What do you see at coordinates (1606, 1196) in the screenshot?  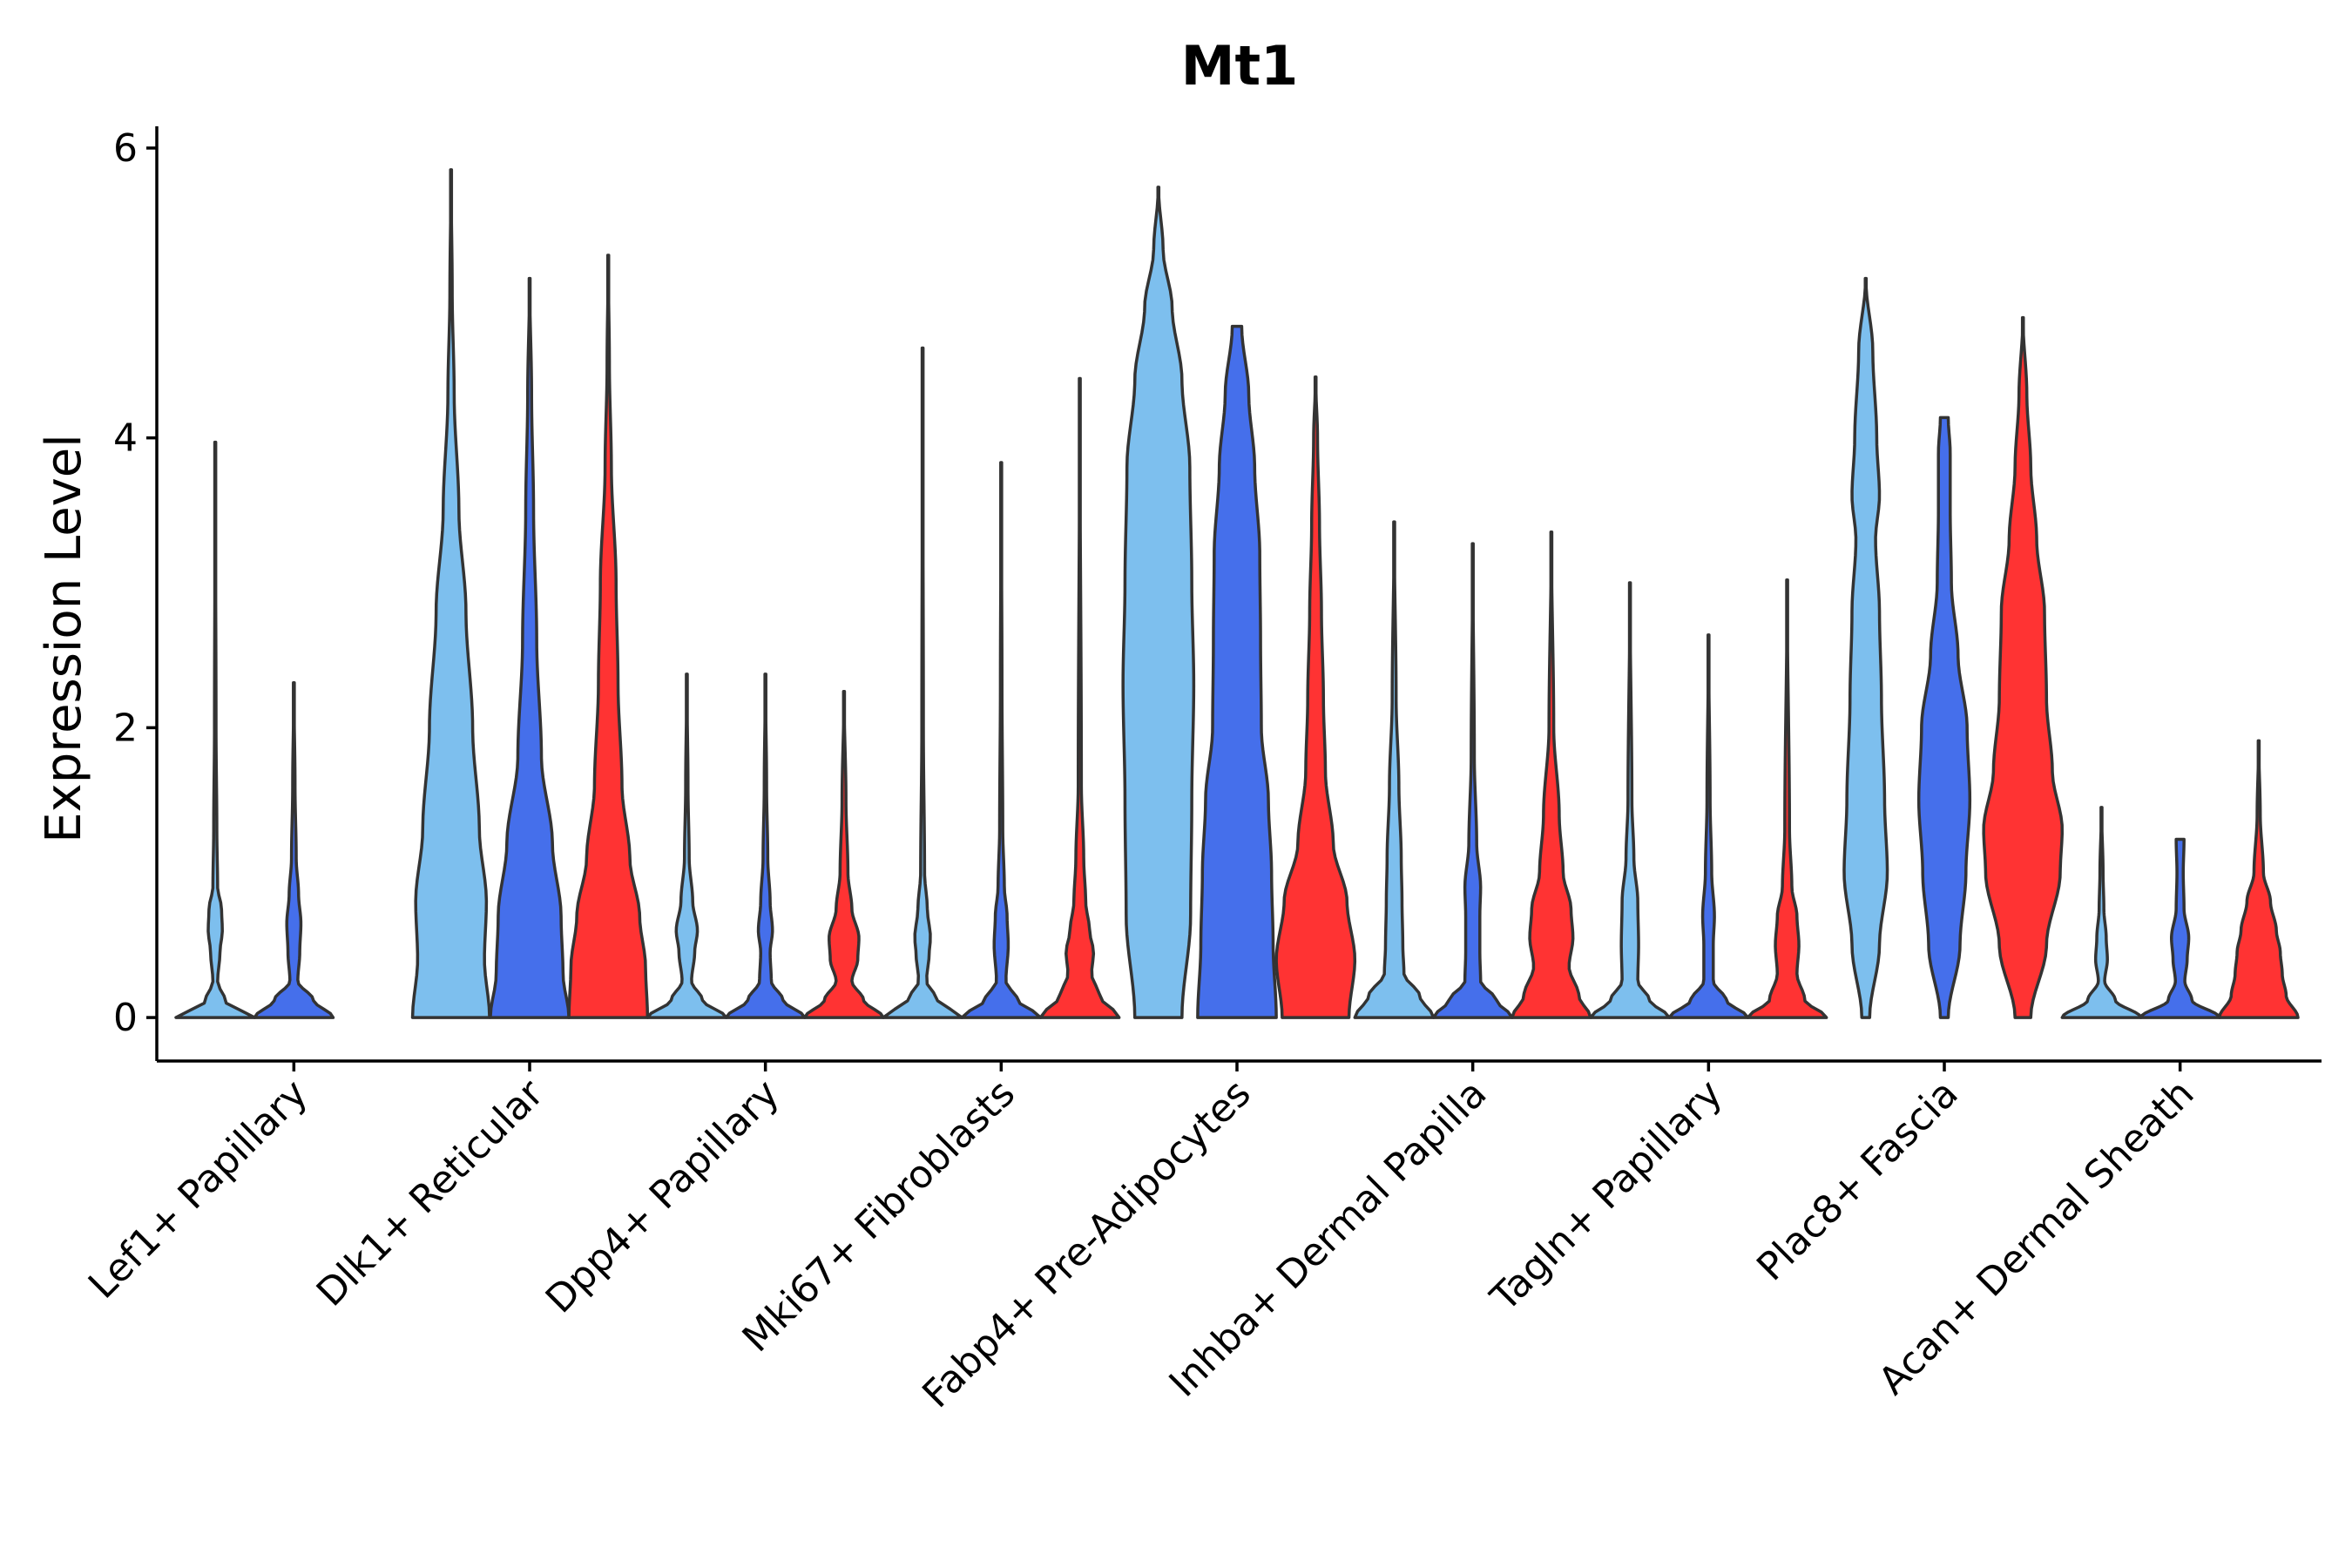 I see `x-category-label: Tagln+ Papillary` at bounding box center [1606, 1196].